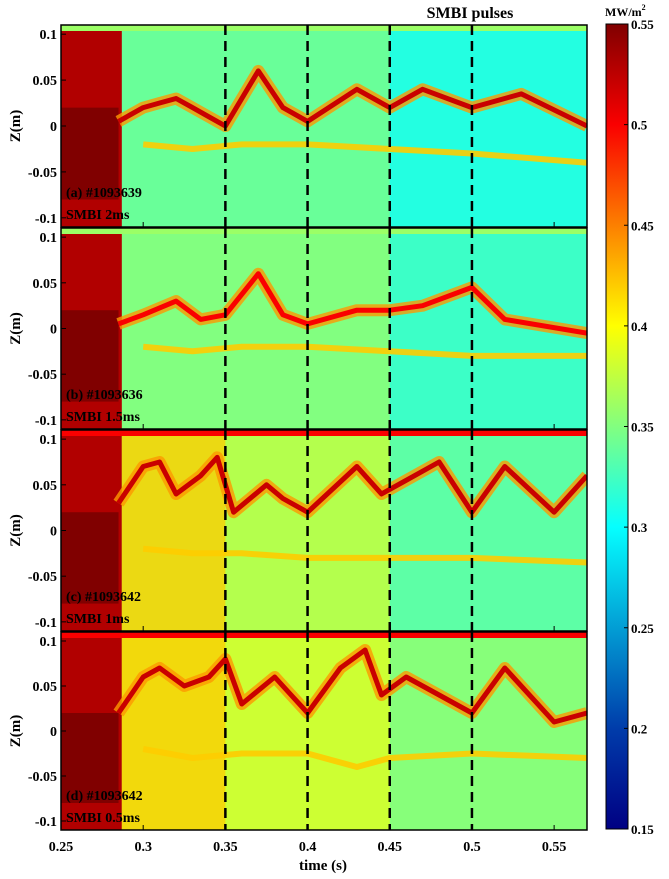 The image size is (669, 879). What do you see at coordinates (143, 847) in the screenshot?
I see `x-tick-label: 0.3` at bounding box center [143, 847].